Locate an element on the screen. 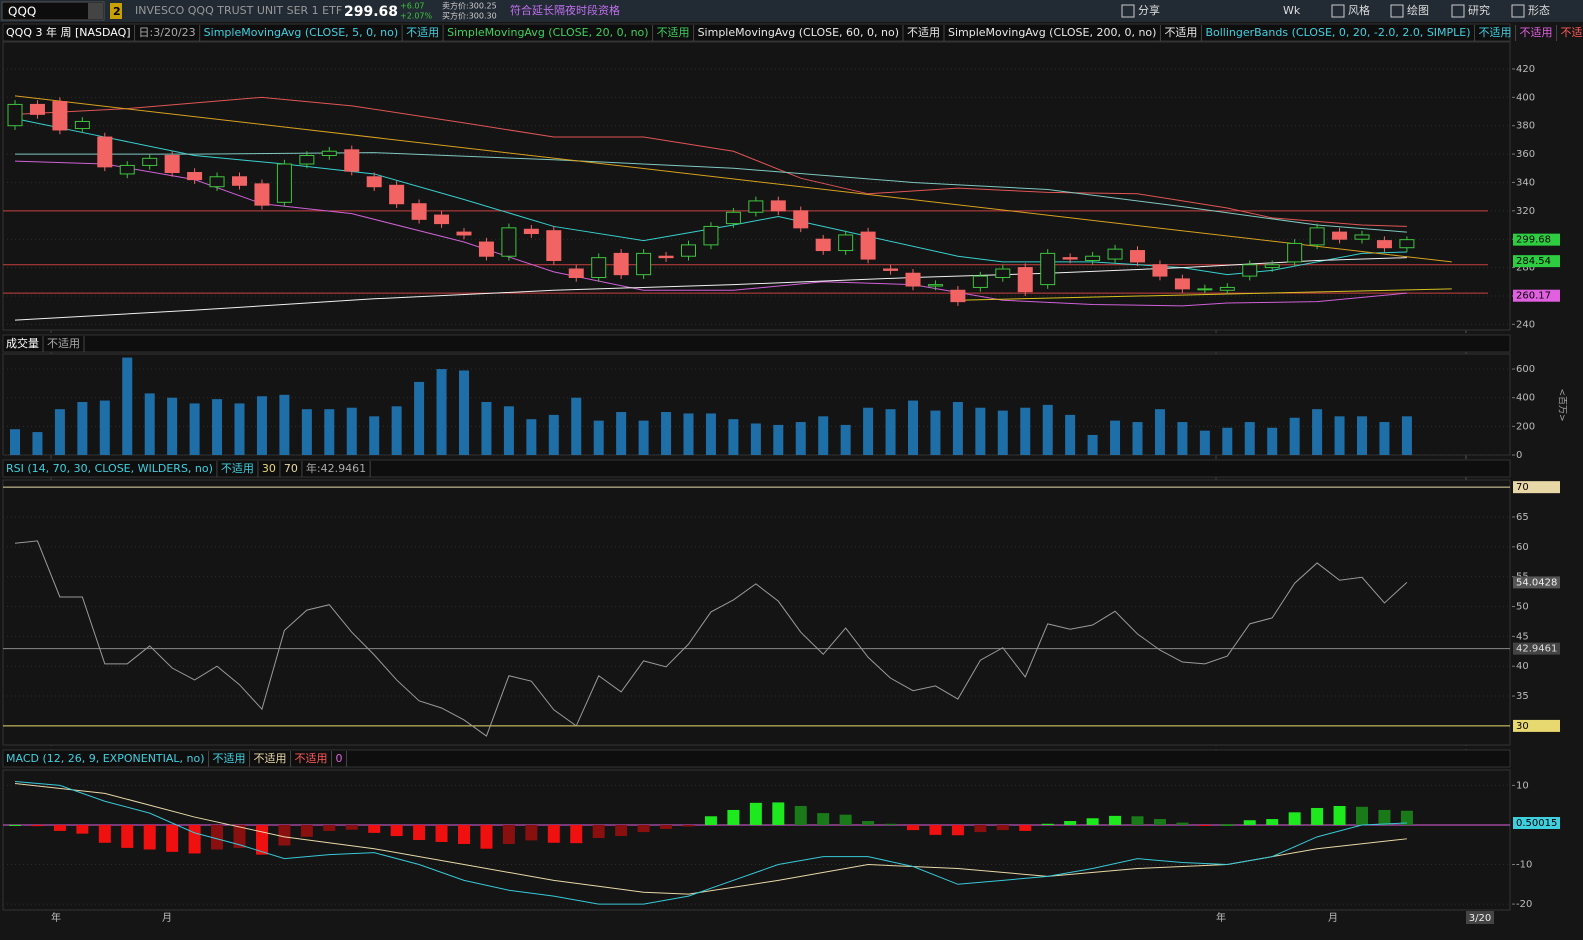 The height and width of the screenshot is (940, 1583). toolbar-button: 绘图 is located at coordinates (1418, 10).